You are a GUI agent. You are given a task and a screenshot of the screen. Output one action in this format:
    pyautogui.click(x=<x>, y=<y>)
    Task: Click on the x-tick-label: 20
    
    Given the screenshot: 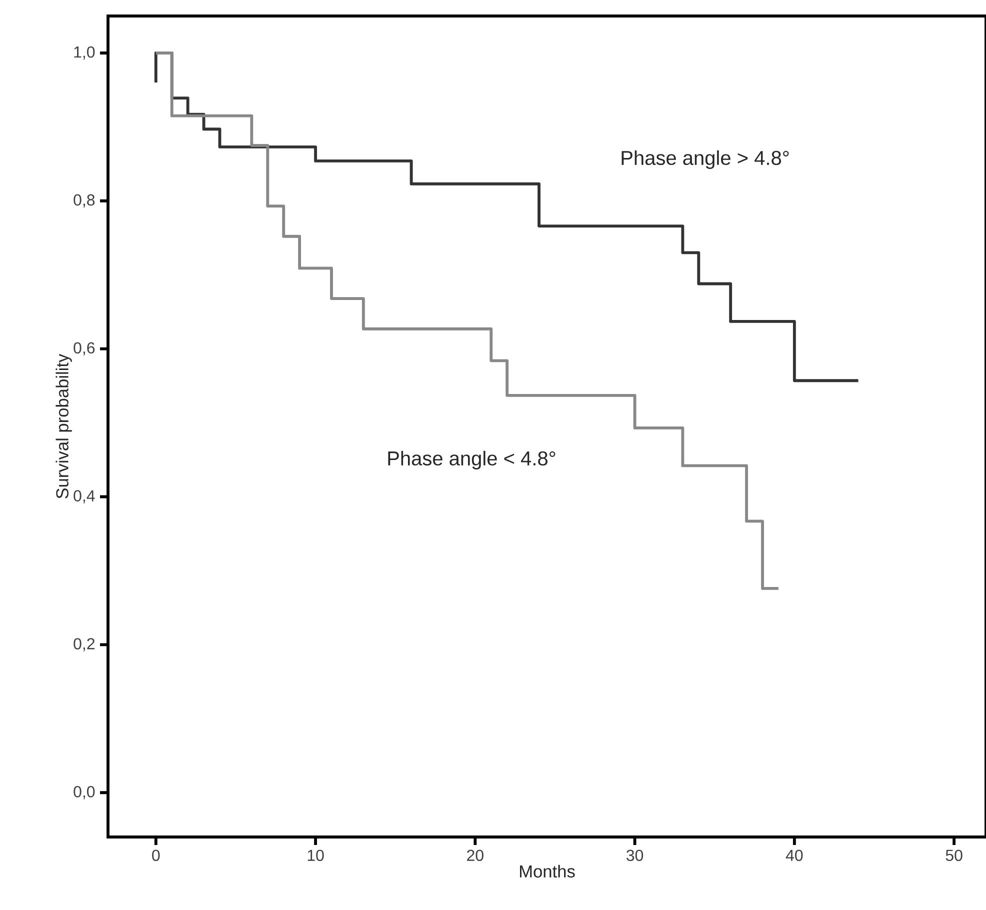 What is the action you would take?
    pyautogui.click(x=475, y=856)
    